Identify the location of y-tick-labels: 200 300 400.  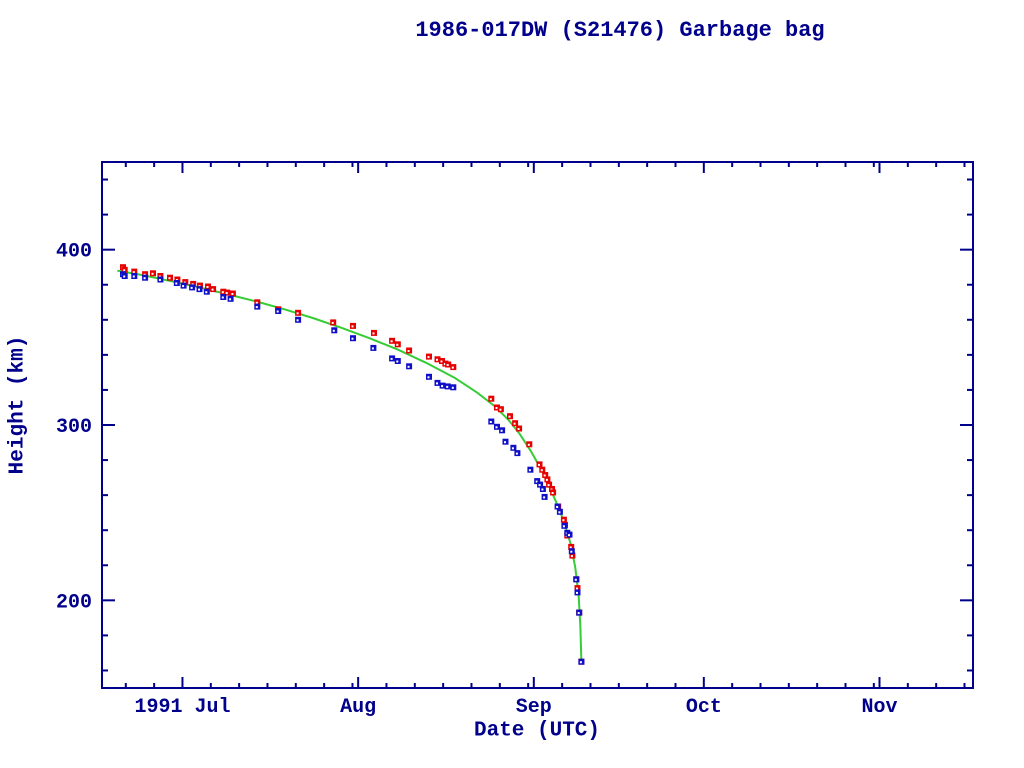
(74, 428).